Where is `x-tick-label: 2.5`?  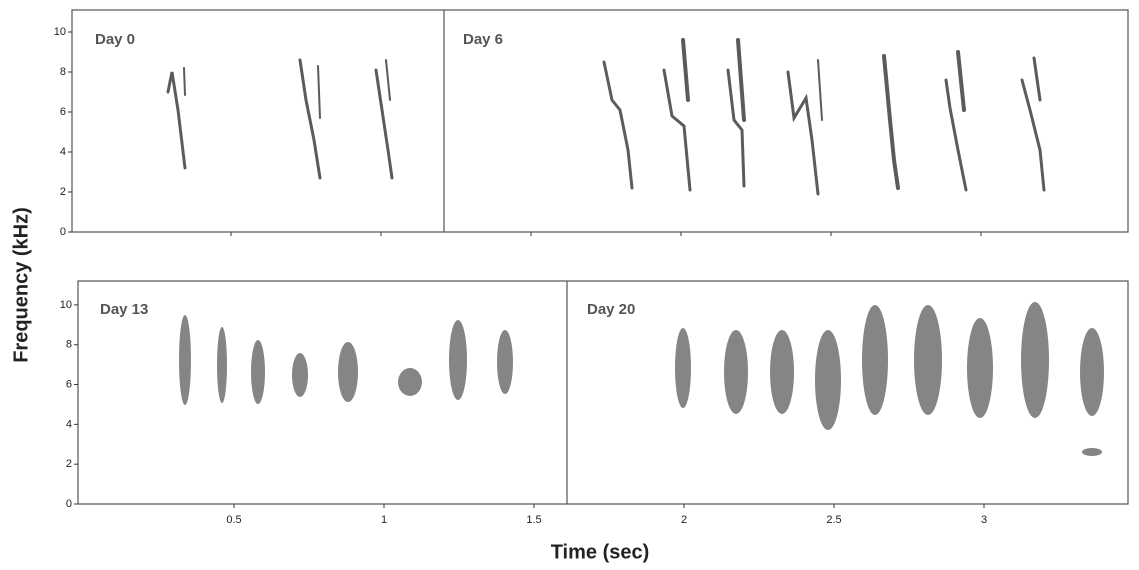
x-tick-label: 2.5 is located at coordinates (833, 520).